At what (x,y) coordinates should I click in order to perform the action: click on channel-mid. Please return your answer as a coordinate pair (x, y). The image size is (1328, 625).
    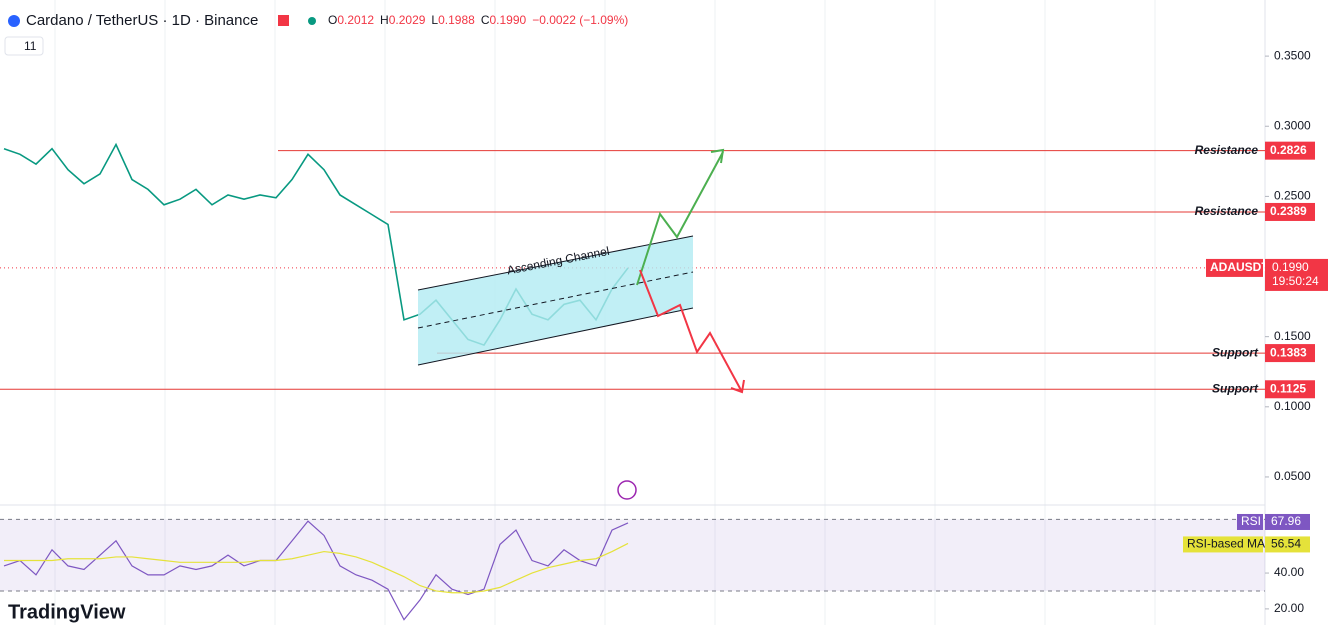
    Looking at the image, I should click on (555, 300).